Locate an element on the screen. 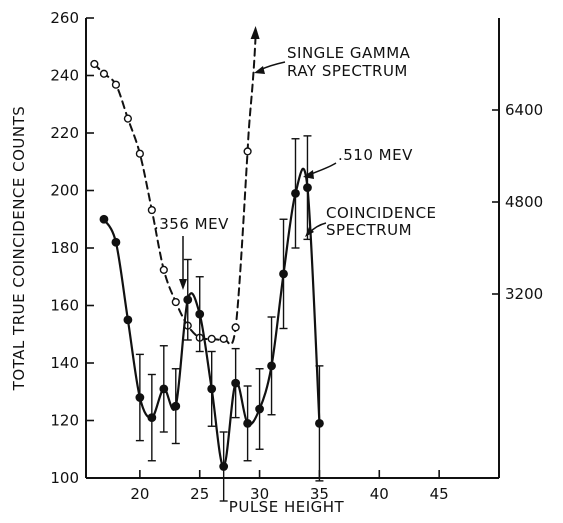 This screenshot has width=563, height=523. right-y-tick-label: 3200 is located at coordinates (524, 294).